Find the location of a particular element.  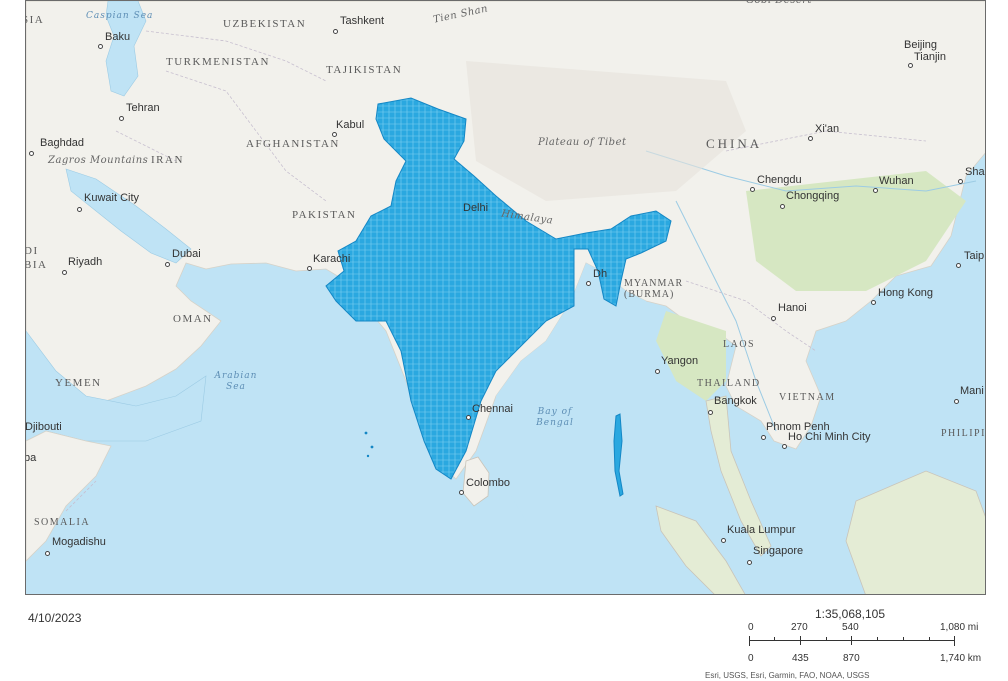

label-kuwait-city: Kuwait City is located at coordinates (112, 198).